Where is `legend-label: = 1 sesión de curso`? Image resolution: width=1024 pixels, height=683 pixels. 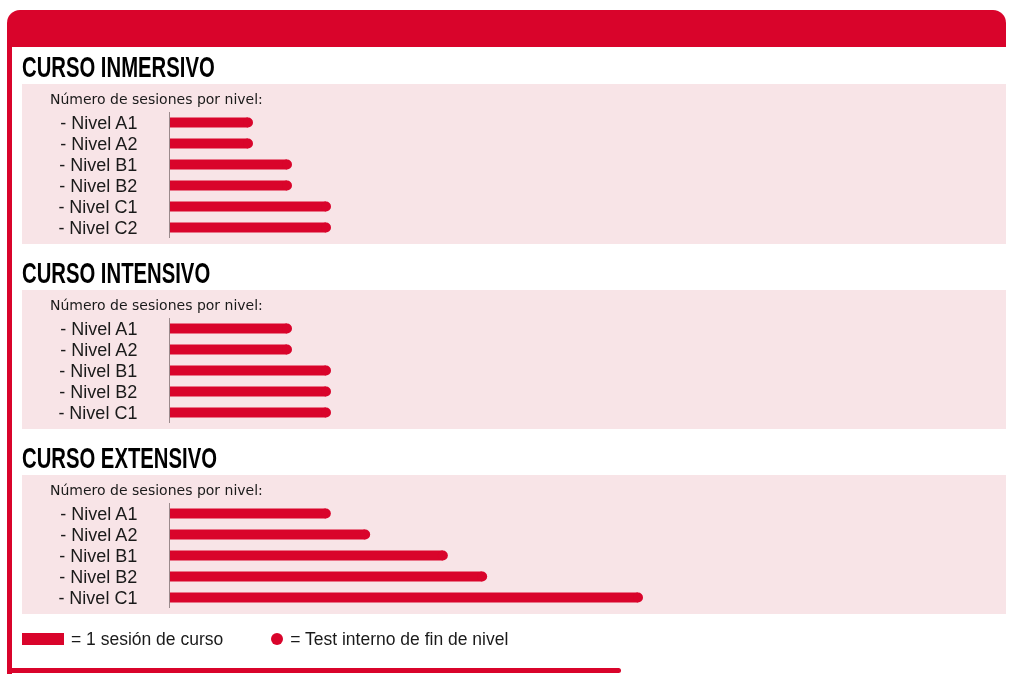 legend-label: = 1 sesión de curso is located at coordinates (147, 639).